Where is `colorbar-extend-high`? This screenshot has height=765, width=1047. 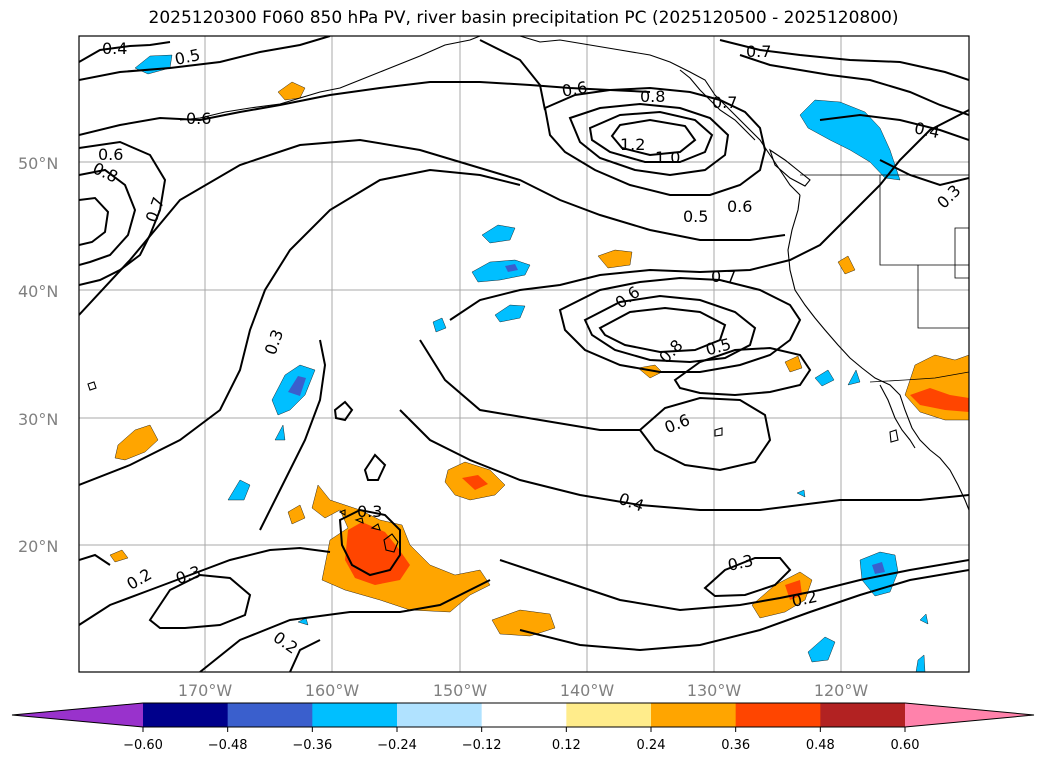
colorbar-extend-high is located at coordinates (969, 715).